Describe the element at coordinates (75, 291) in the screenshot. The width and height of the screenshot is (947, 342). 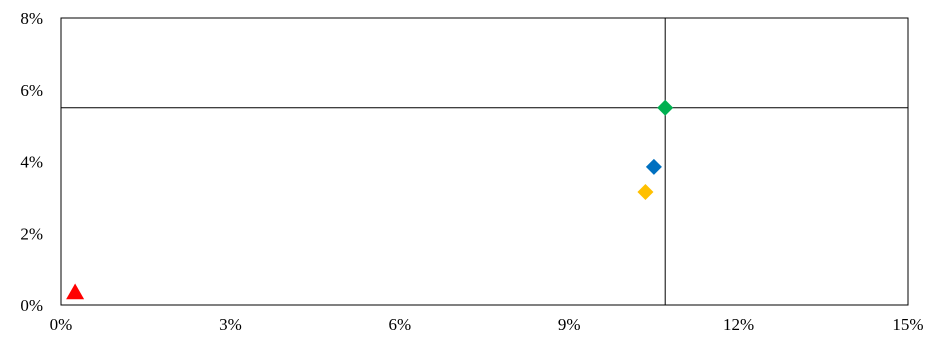
I see `triangle-data-point` at that location.